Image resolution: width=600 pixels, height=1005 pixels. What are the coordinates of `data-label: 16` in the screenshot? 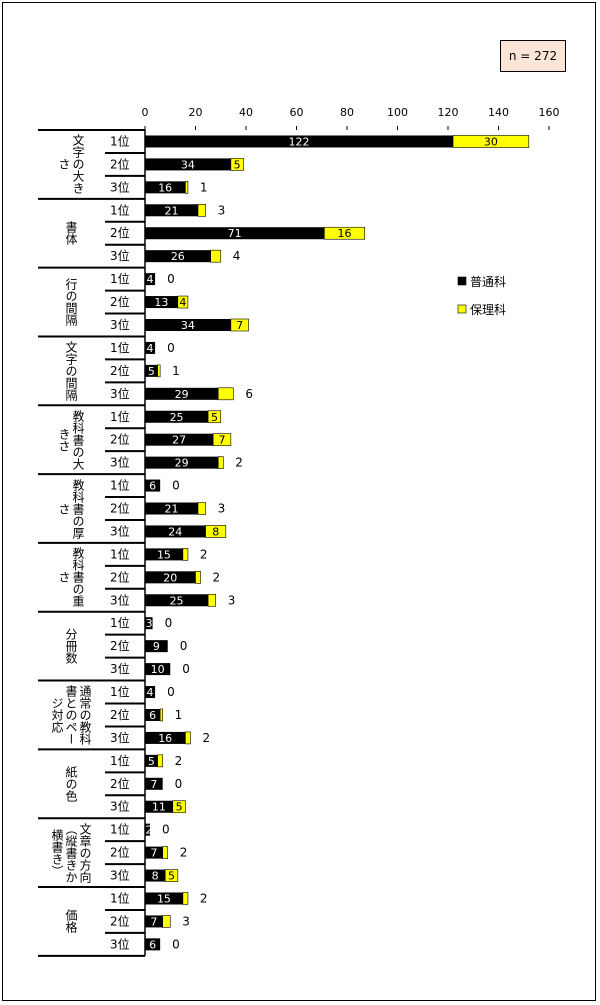 It's located at (165, 738).